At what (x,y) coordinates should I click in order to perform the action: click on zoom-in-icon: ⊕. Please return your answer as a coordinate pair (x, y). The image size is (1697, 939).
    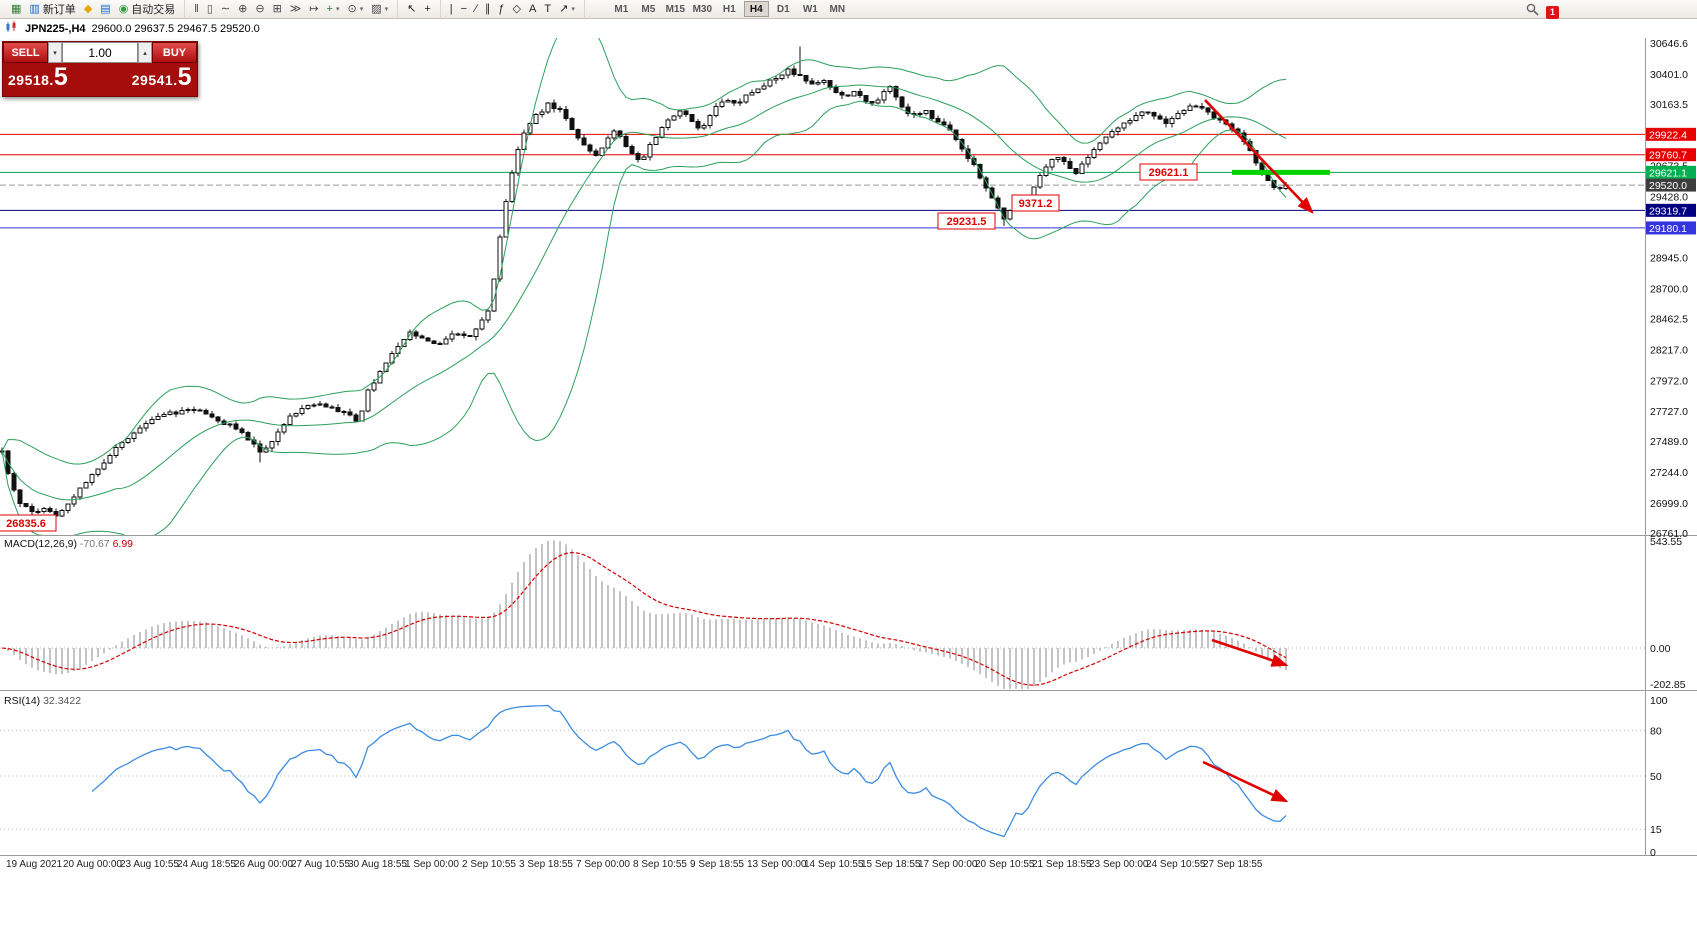
    Looking at the image, I should click on (243, 8).